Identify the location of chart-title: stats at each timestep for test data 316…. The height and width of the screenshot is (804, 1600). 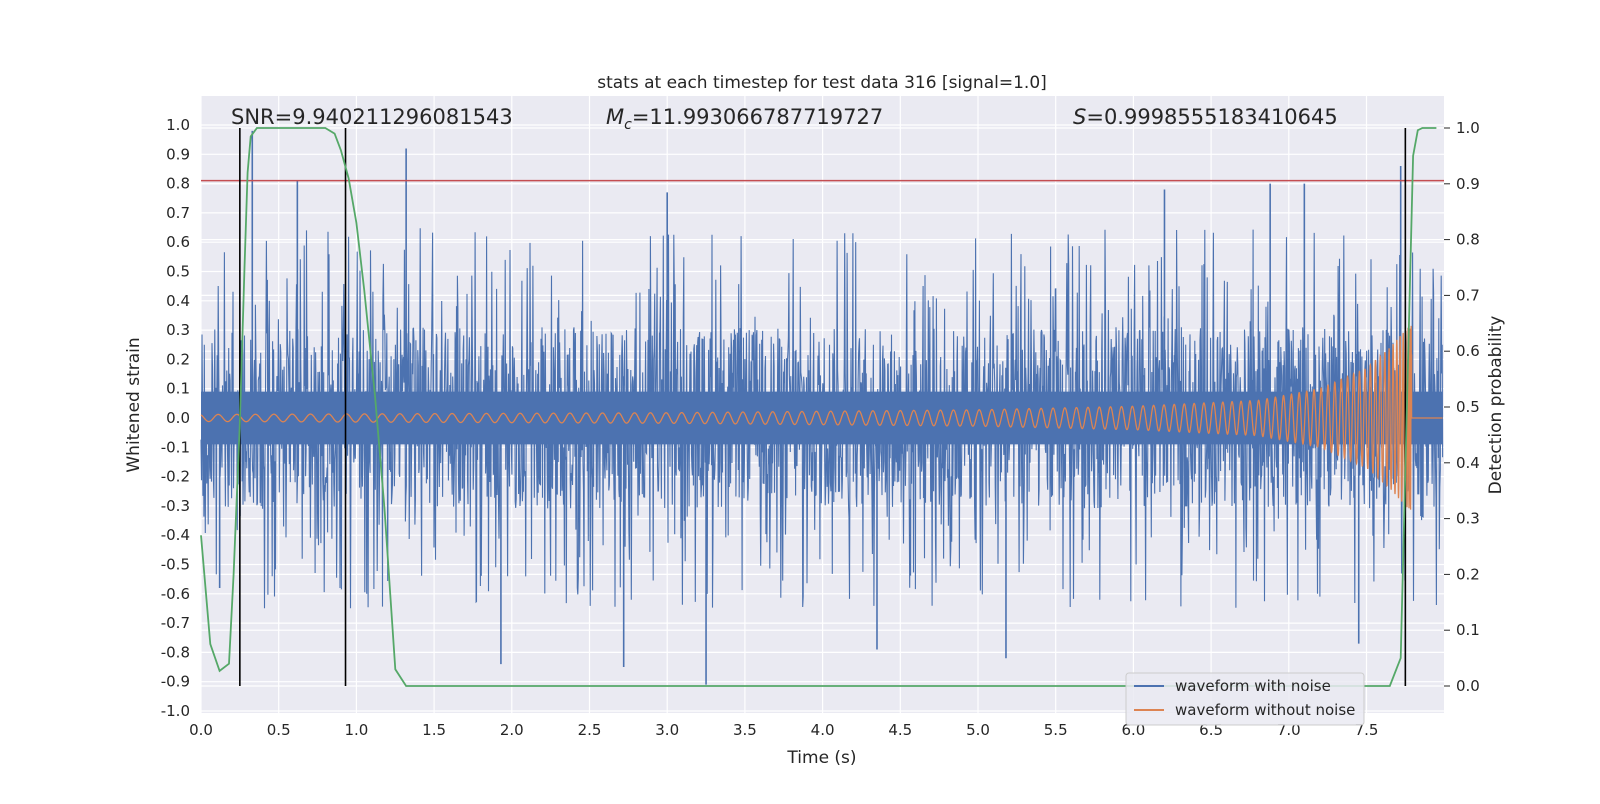
(822, 83).